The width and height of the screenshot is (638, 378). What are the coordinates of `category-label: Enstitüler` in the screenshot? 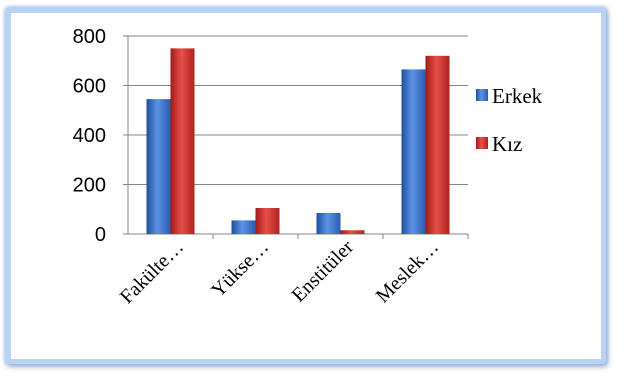 It's located at (322, 271).